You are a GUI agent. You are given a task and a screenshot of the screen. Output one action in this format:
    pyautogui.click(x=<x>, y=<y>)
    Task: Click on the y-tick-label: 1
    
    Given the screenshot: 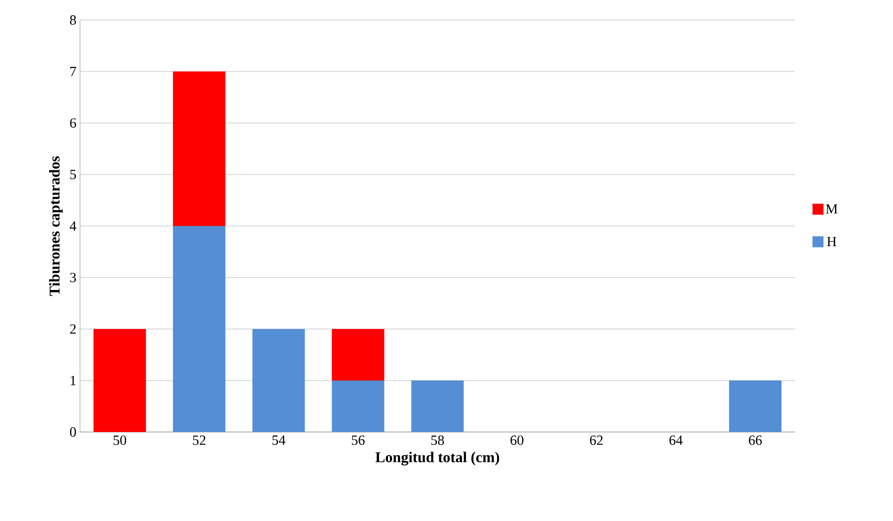 What is the action you would take?
    pyautogui.click(x=73, y=381)
    